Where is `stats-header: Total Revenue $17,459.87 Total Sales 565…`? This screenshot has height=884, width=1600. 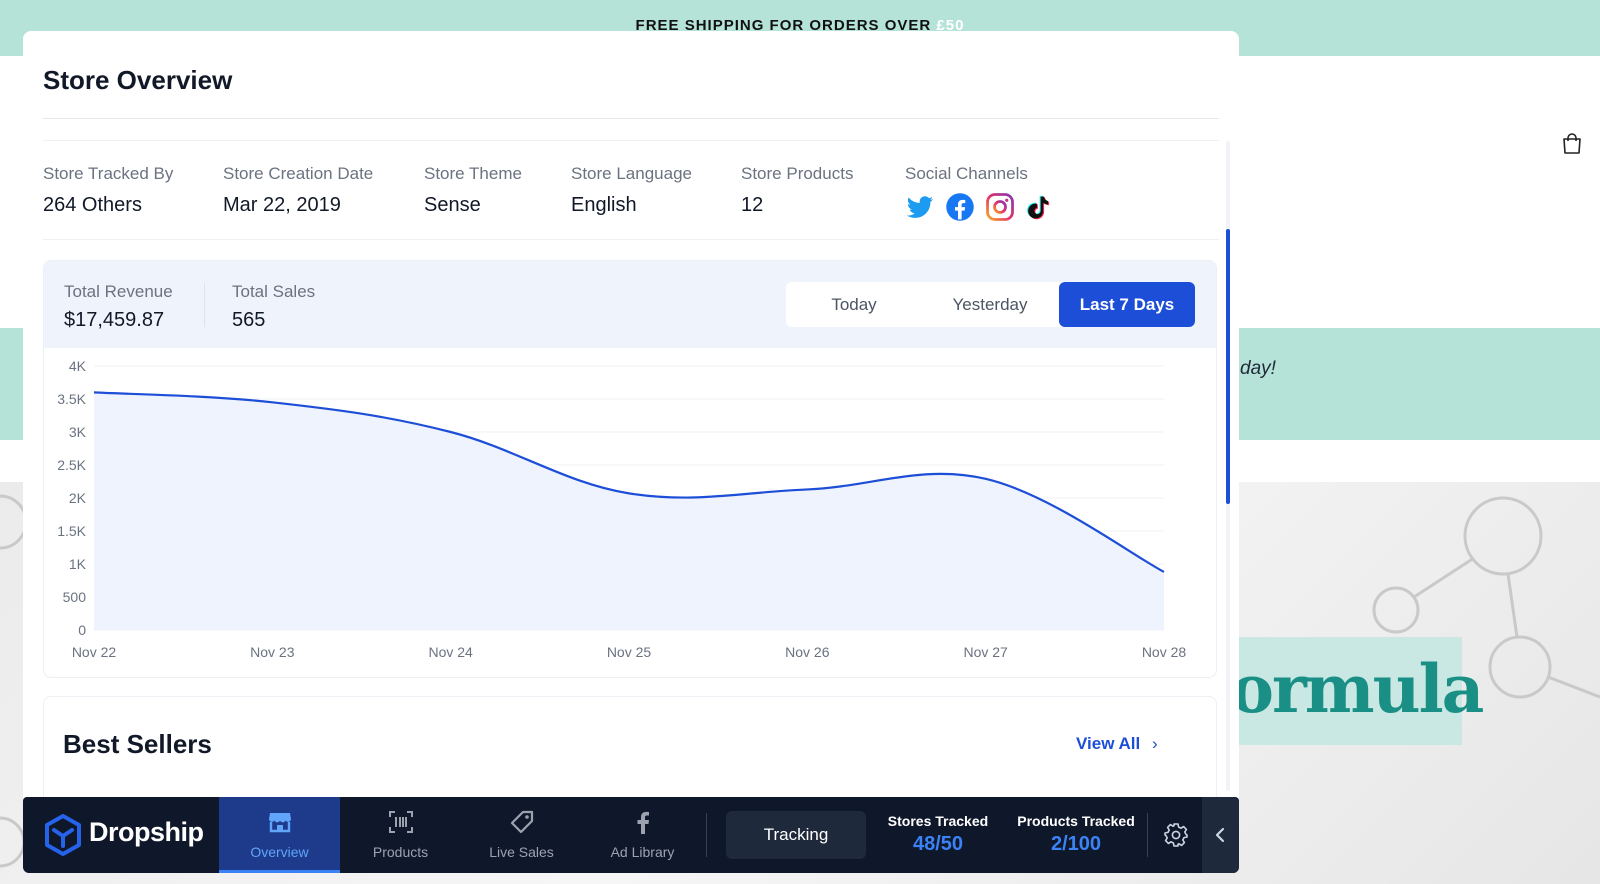 stats-header: Total Revenue $17,459.87 Total Sales 565… is located at coordinates (630, 304).